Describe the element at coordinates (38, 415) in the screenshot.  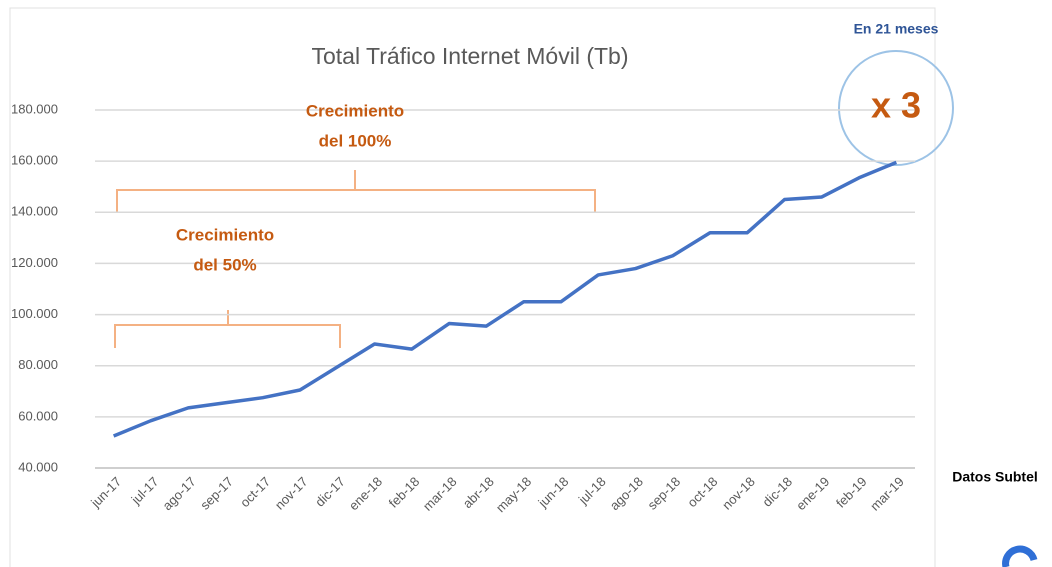
I see `y-tick-label: 60.000` at that location.